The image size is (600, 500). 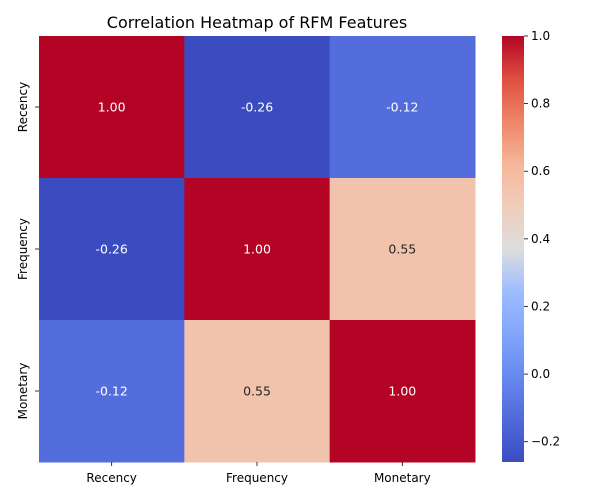 I want to click on x-tick-label: Monetary, so click(x=402, y=478).